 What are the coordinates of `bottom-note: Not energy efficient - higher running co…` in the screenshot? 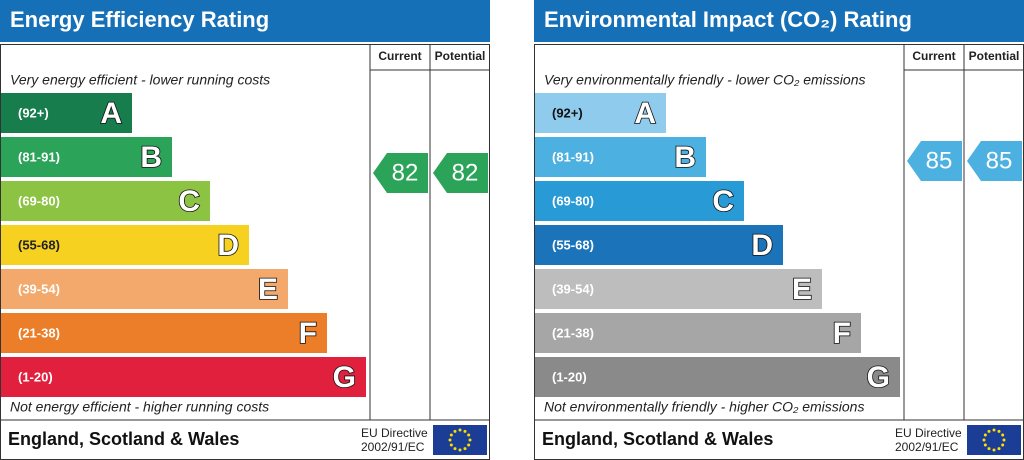 It's located at (139, 407).